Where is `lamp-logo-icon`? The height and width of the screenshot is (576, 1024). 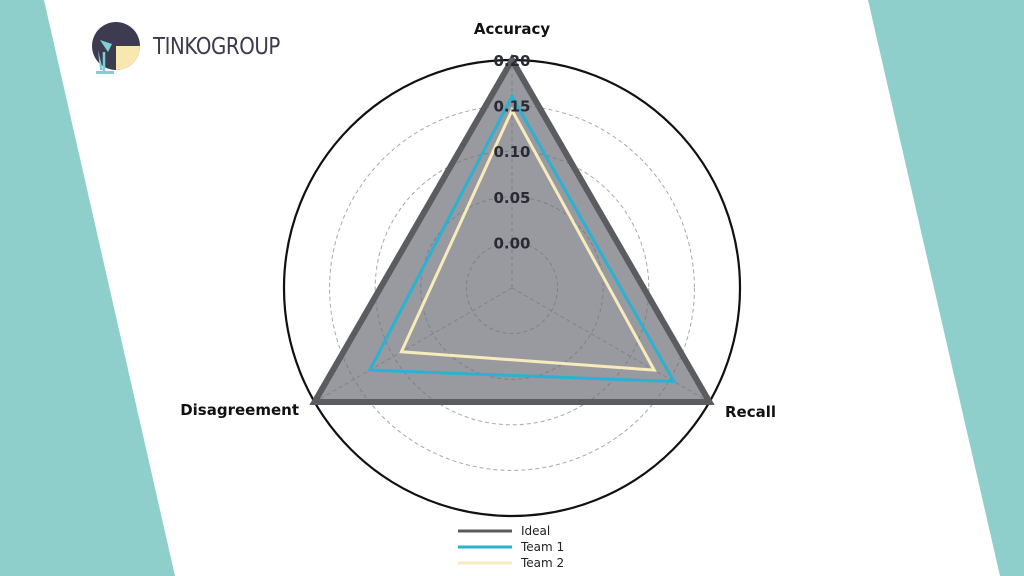 lamp-logo-icon is located at coordinates (116, 48).